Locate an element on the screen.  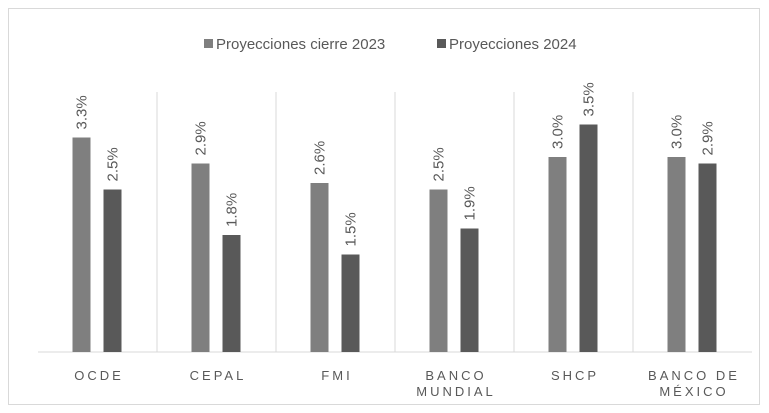
x-tick-label: SHCP is located at coordinates (575, 375).